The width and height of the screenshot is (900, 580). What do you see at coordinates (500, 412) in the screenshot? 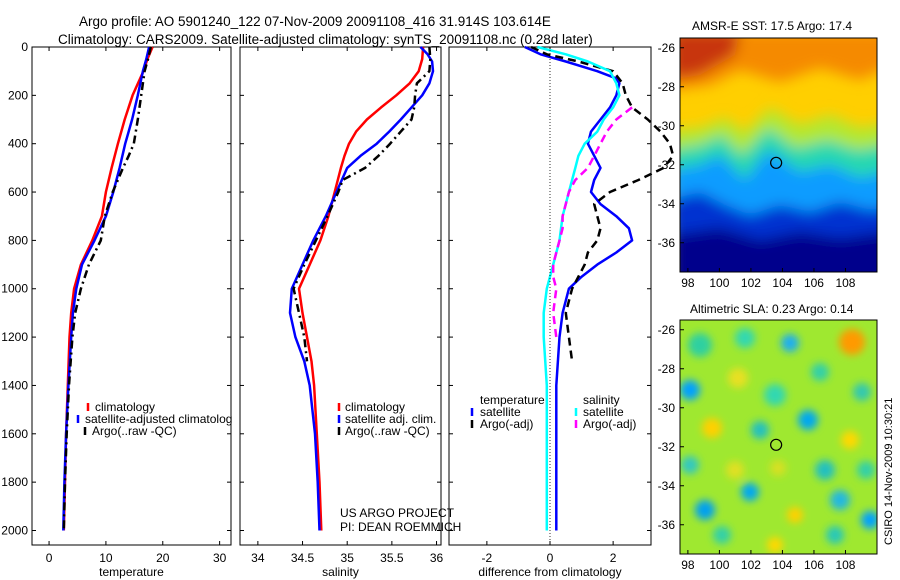
I see `legend-label-temp-satellite: satellite` at bounding box center [500, 412].